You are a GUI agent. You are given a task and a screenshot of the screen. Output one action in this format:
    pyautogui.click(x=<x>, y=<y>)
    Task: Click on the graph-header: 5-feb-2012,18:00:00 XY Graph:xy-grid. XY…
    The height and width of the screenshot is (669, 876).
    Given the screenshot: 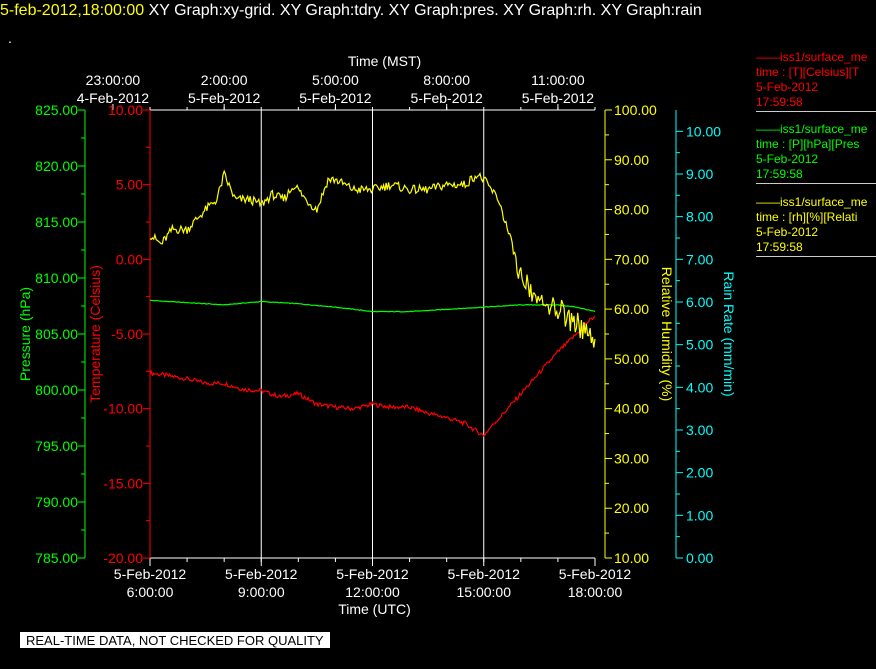 What is the action you would take?
    pyautogui.click(x=351, y=11)
    